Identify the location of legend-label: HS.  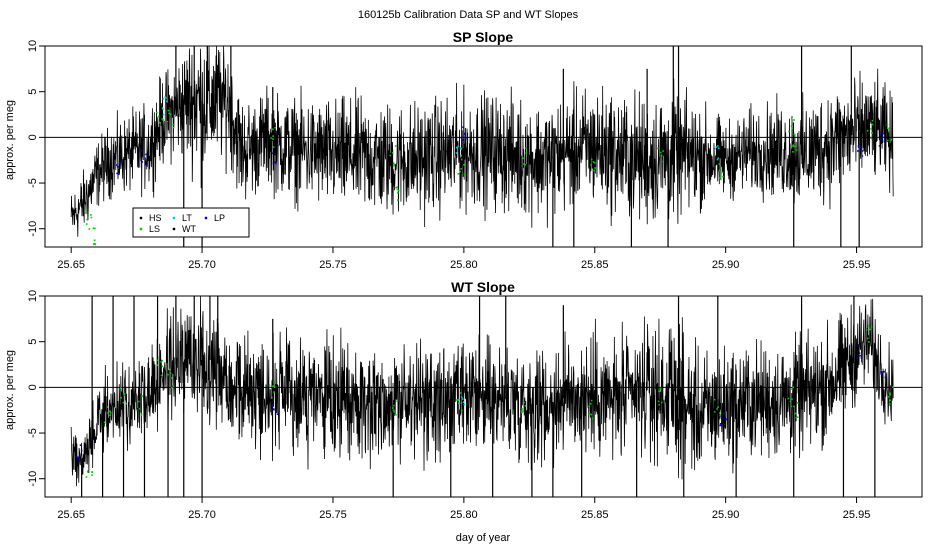
(155, 218).